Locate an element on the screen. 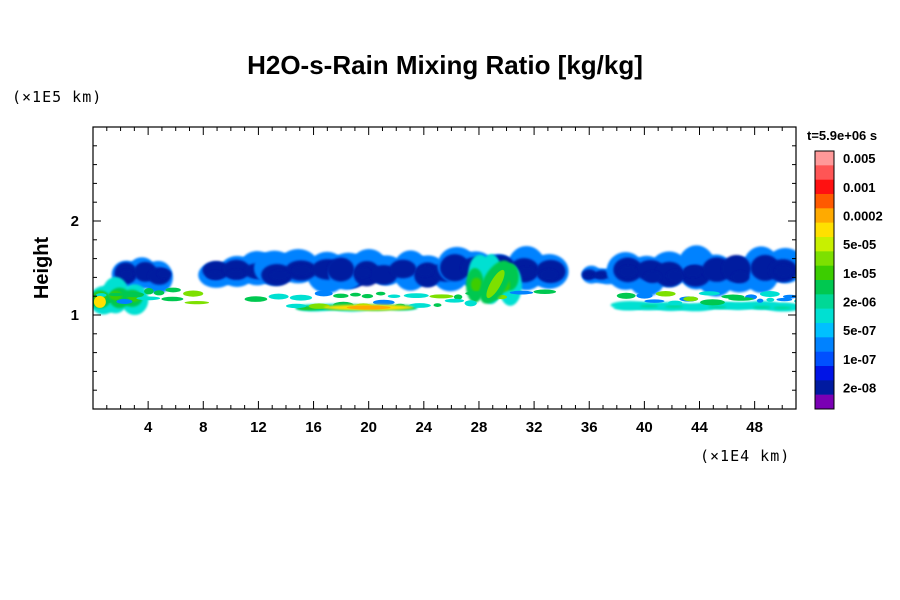  y-tick-label: 2 is located at coordinates (75, 221).